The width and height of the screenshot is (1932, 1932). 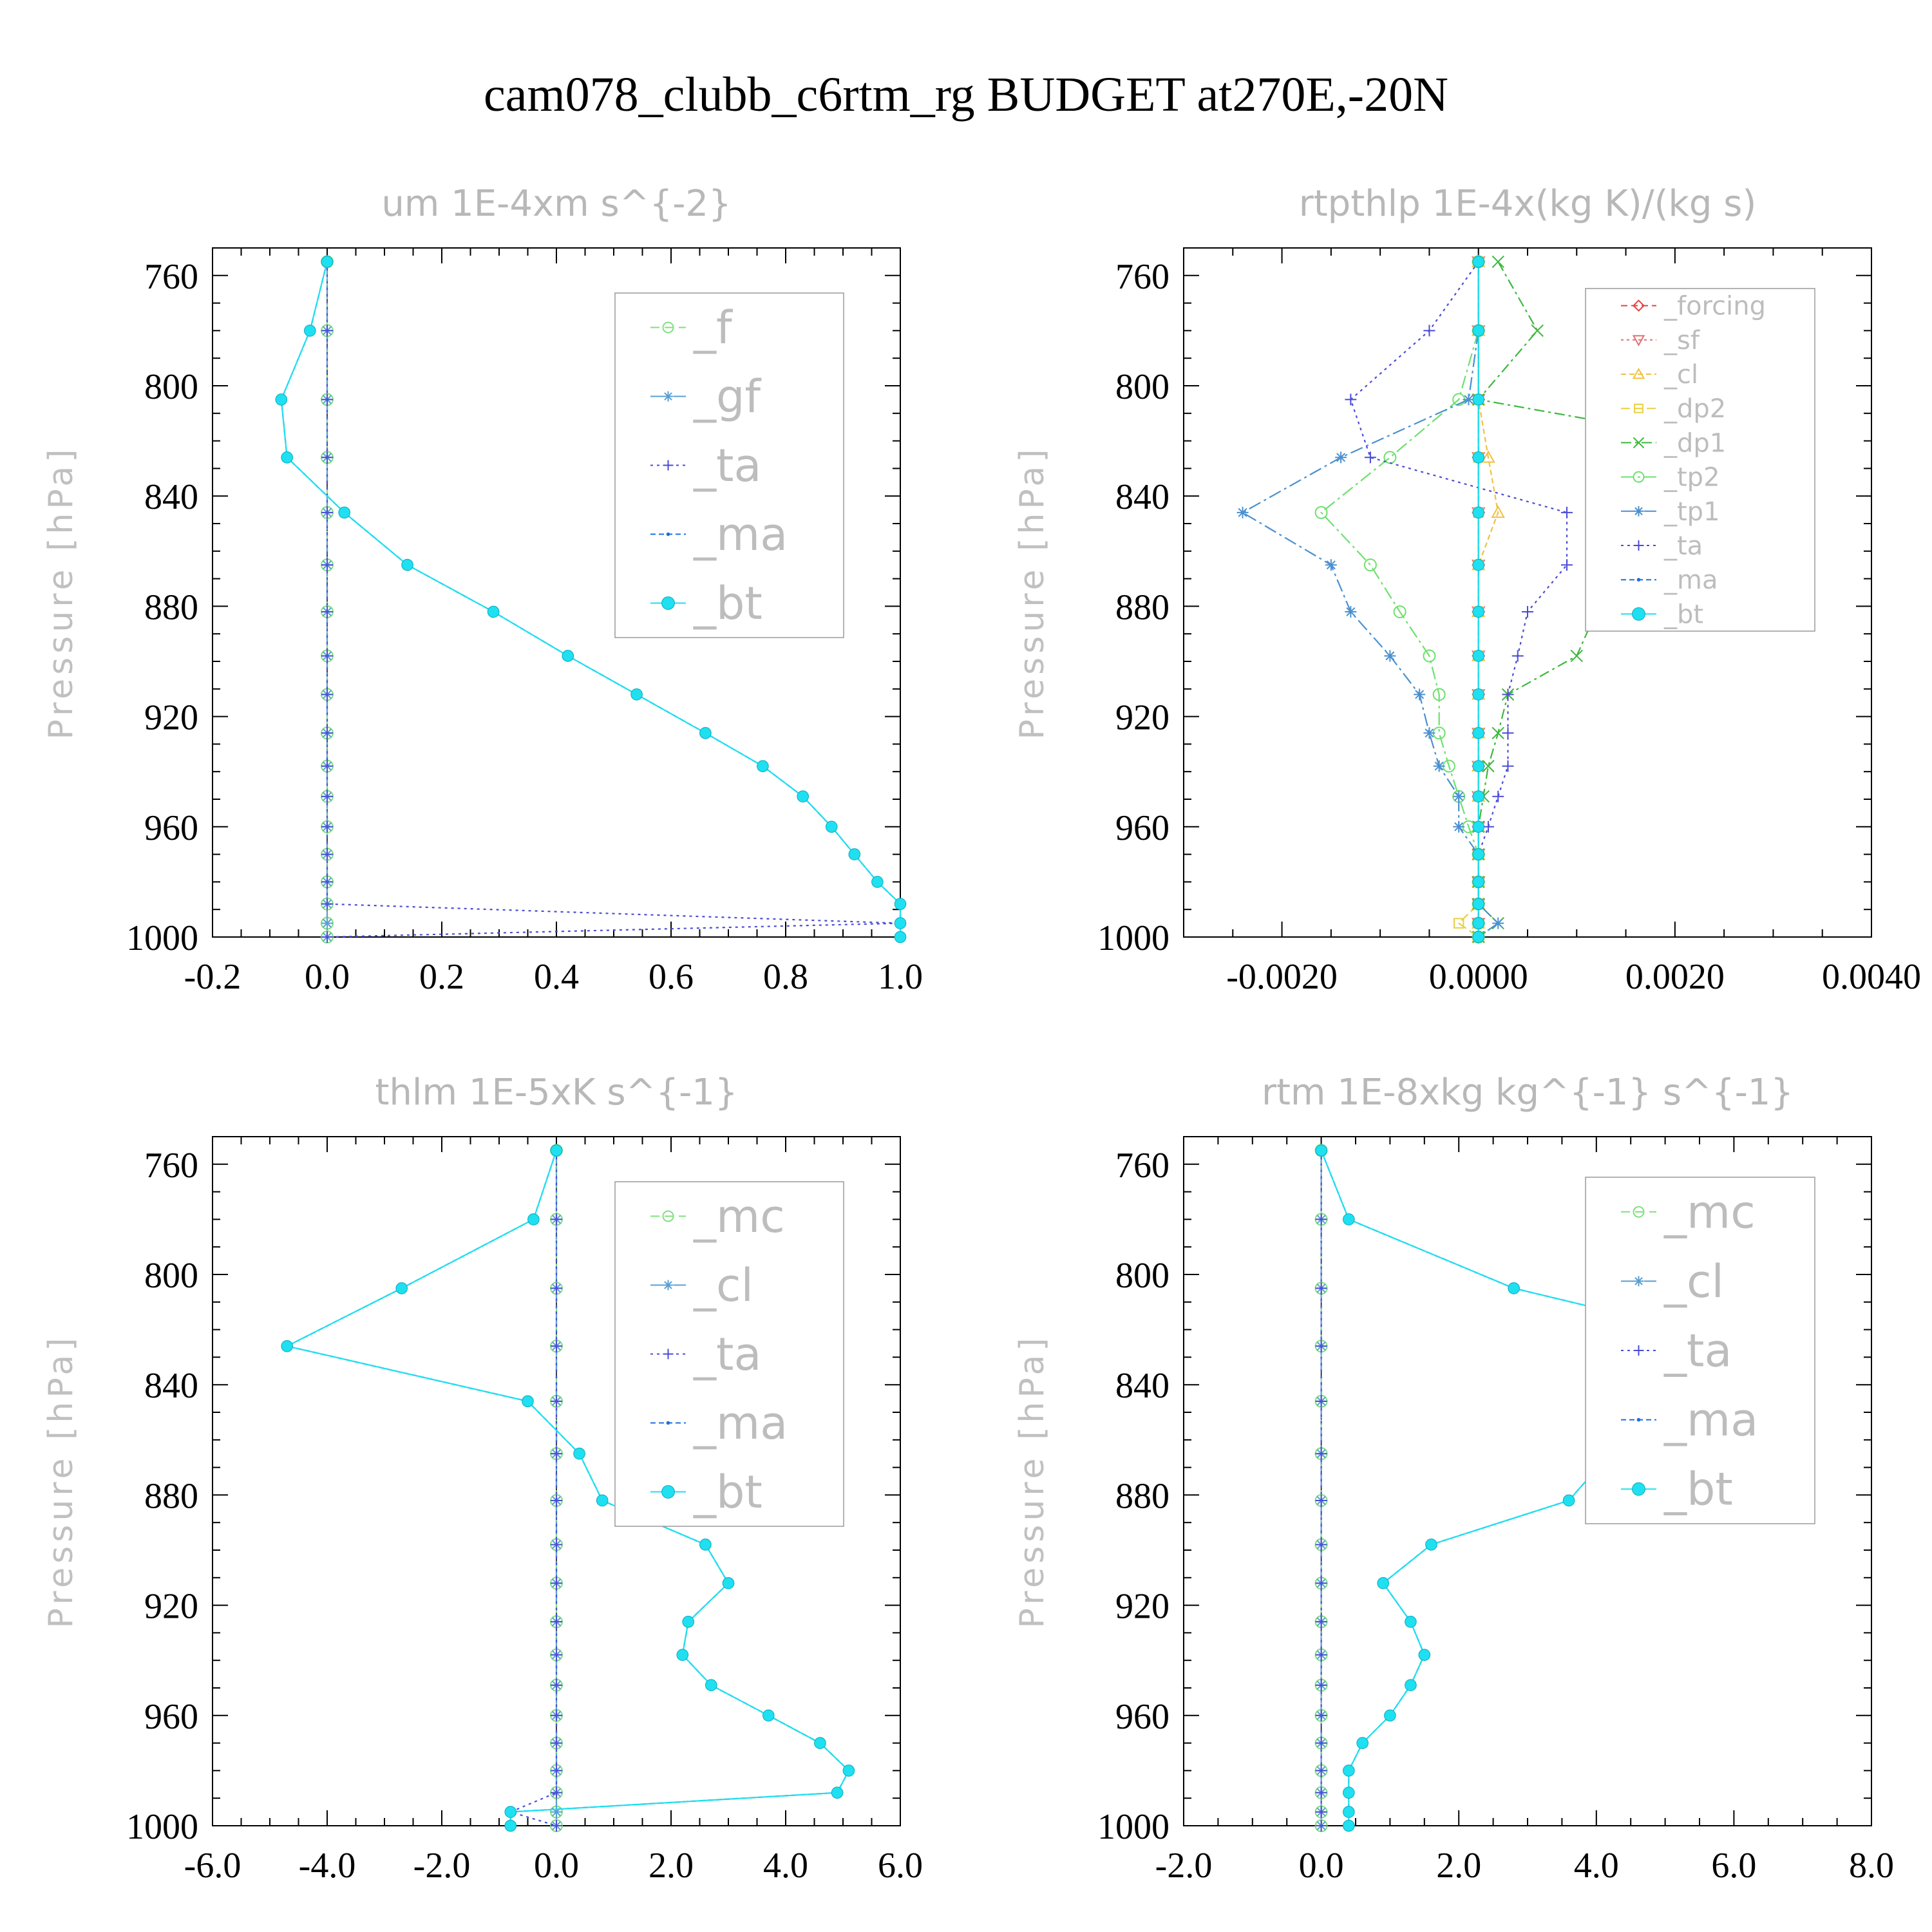 I want to click on legend-label: _tp2, so click(x=1692, y=478).